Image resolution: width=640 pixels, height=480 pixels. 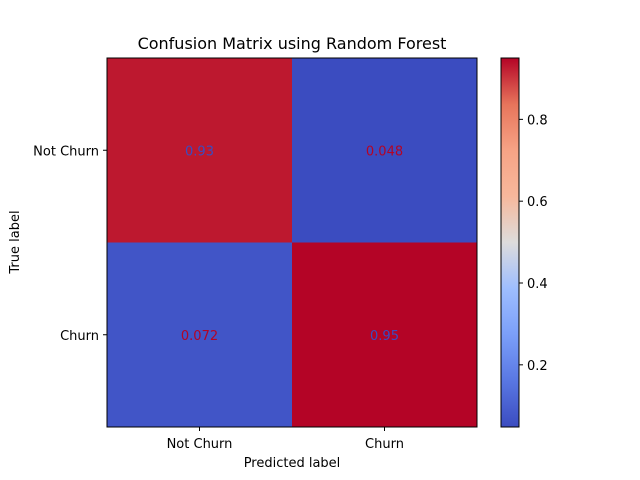 What do you see at coordinates (384, 444) in the screenshot?
I see `x-tick-label: Churn` at bounding box center [384, 444].